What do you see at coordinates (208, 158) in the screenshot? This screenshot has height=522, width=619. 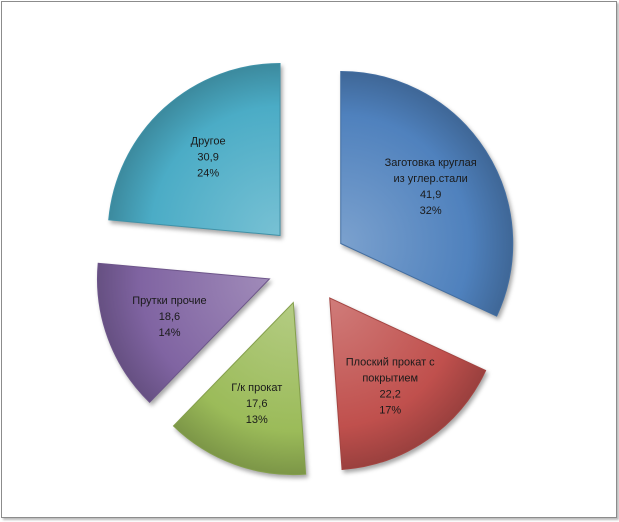 I see `data-label: Другое 30,9 24%` at bounding box center [208, 158].